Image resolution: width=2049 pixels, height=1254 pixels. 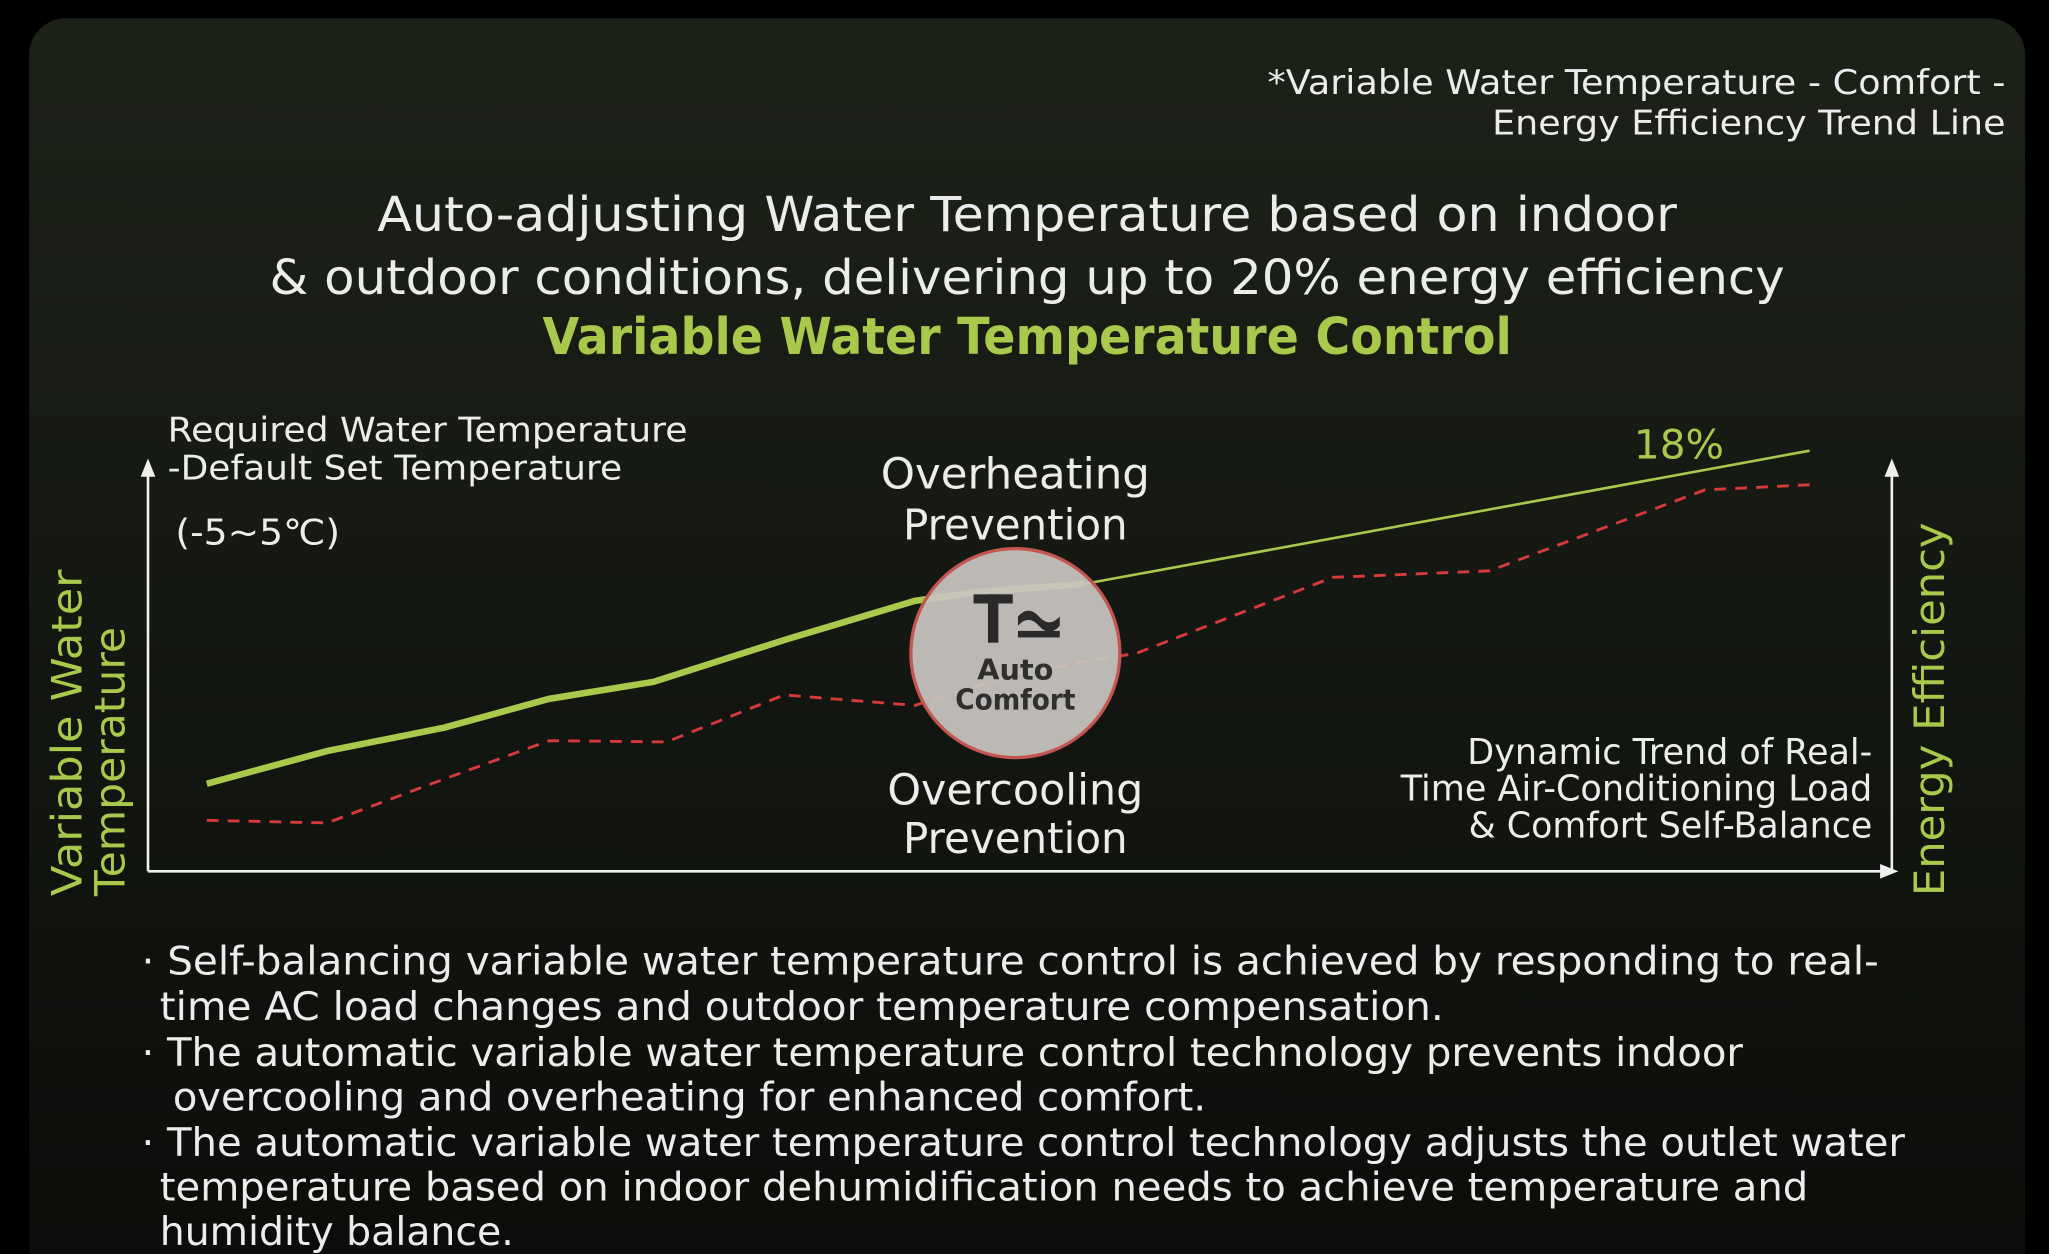 What do you see at coordinates (109, 762) in the screenshot?
I see `y-axis-label: Temperature` at bounding box center [109, 762].